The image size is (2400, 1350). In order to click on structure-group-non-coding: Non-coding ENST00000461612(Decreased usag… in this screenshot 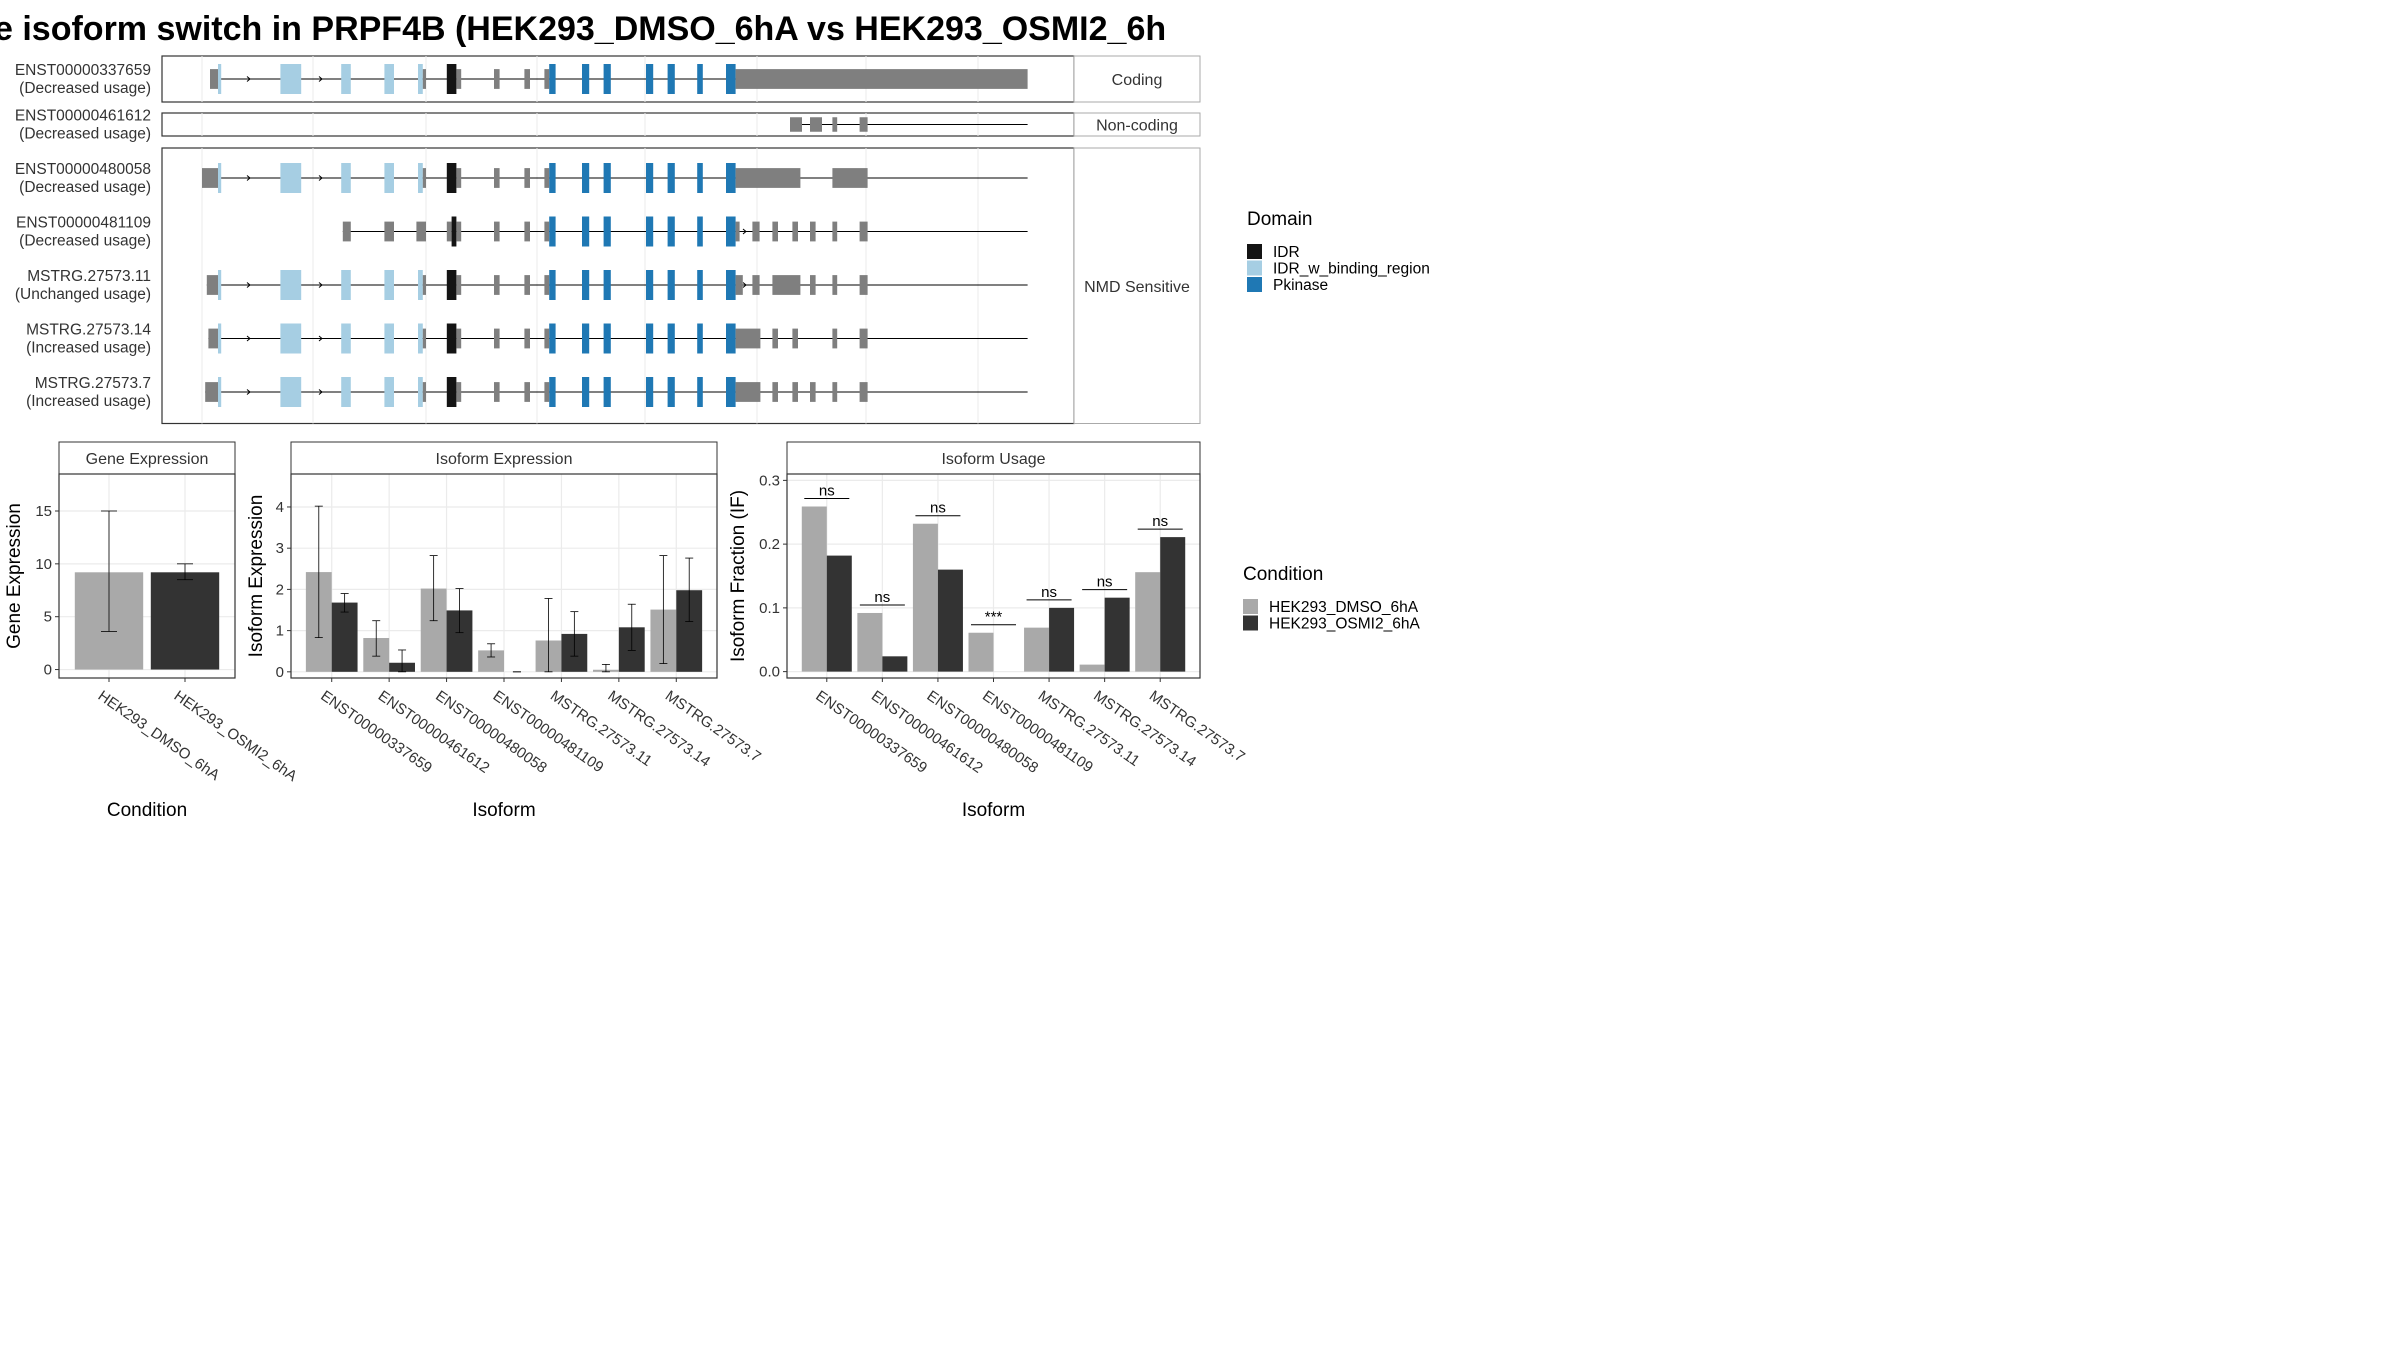, I will do `click(608, 125)`.